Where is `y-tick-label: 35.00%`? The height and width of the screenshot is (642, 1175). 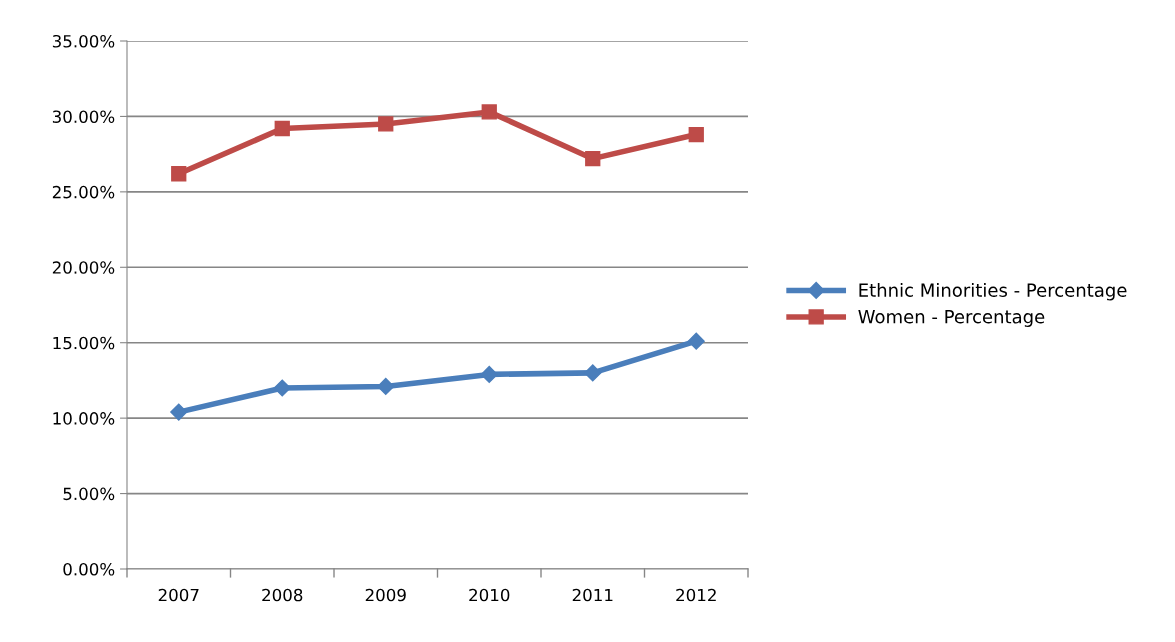
y-tick-label: 35.00% is located at coordinates (83, 41).